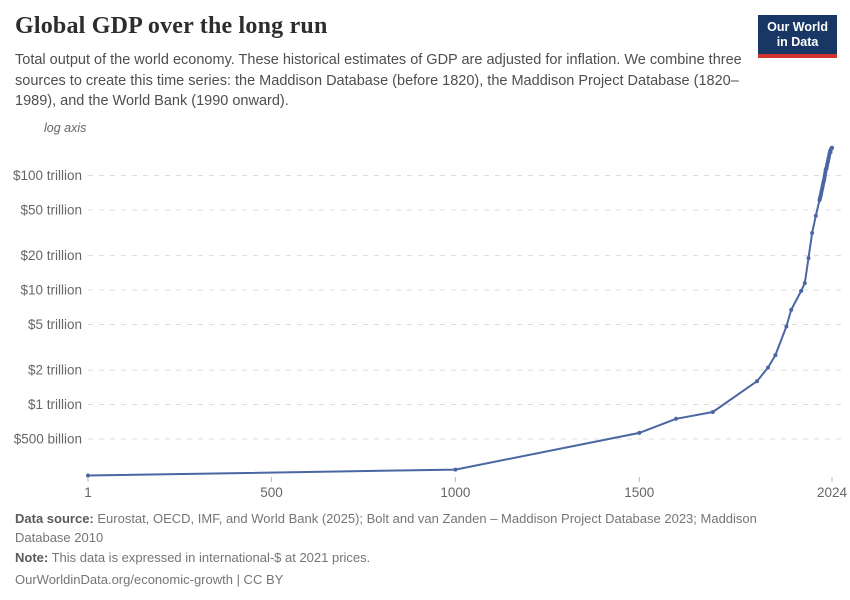 The width and height of the screenshot is (850, 600). I want to click on y-axis-tick-label: $100 trillion, so click(47, 175).